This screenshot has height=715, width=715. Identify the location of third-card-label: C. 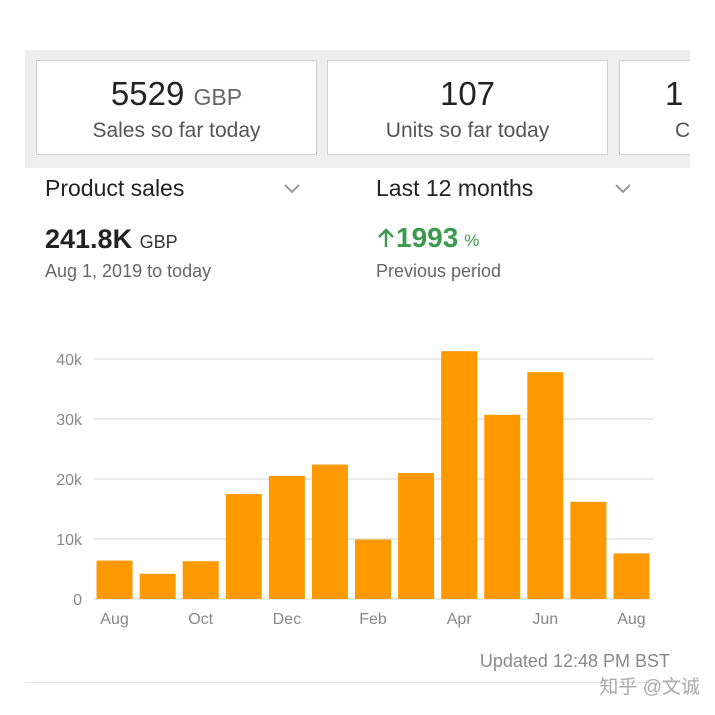
(682, 130).